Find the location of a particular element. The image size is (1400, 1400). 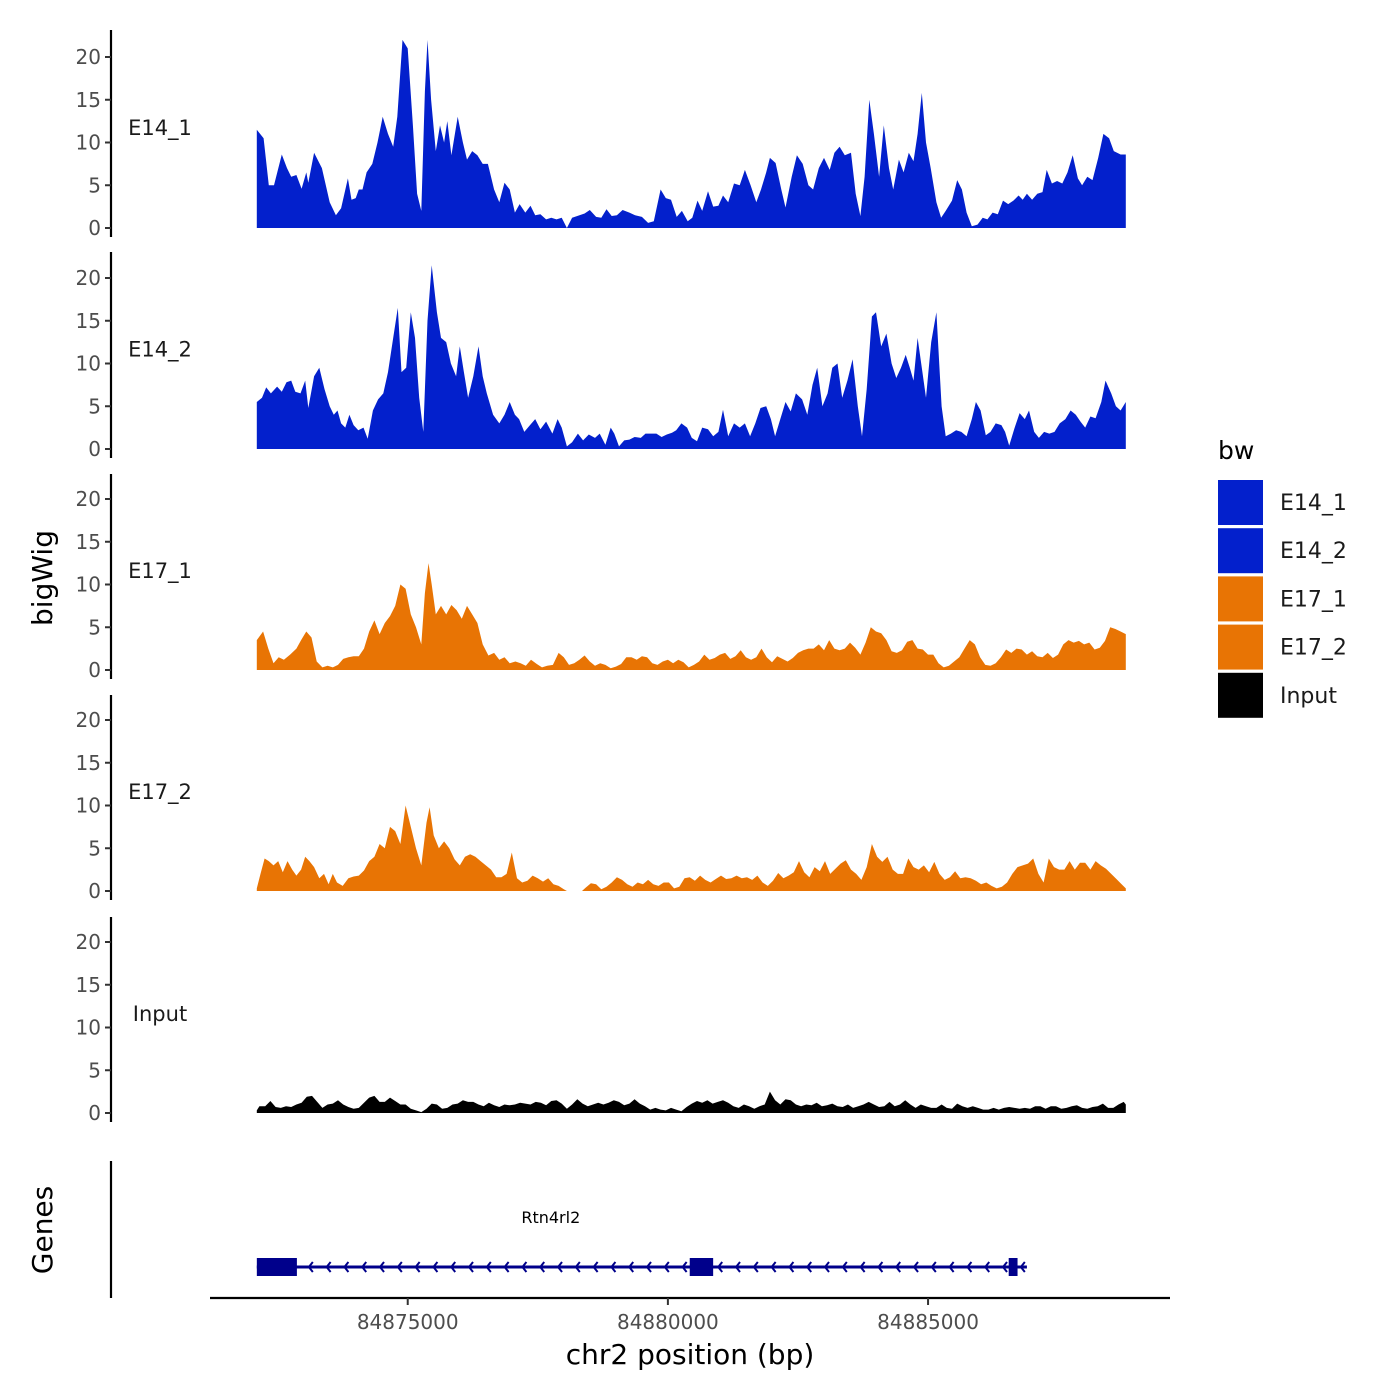

track-label-e17-1: E17_1 is located at coordinates (160, 571).